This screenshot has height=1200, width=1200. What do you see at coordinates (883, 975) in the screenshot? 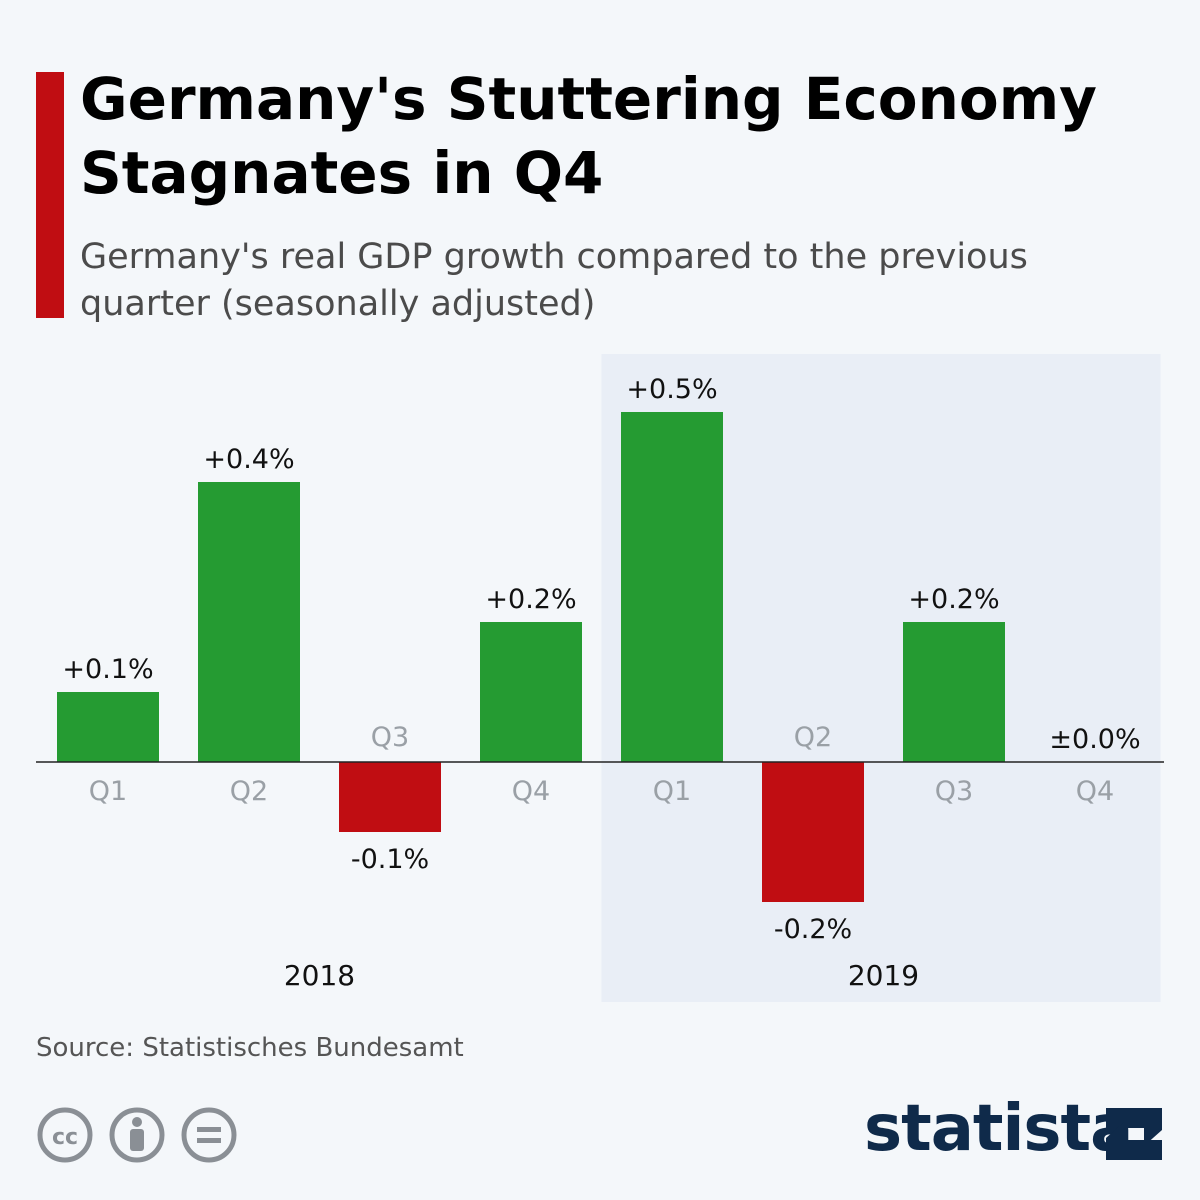
I see `group-label-2019: 2019` at bounding box center [883, 975].